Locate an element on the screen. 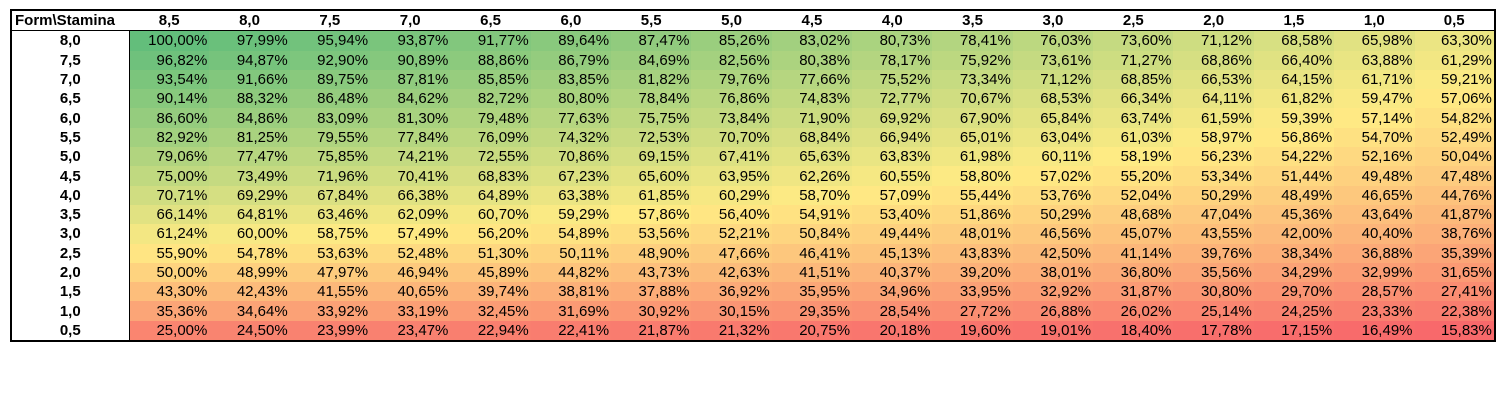 The image size is (1504, 400). table-cell: 30,15% is located at coordinates (731, 311).